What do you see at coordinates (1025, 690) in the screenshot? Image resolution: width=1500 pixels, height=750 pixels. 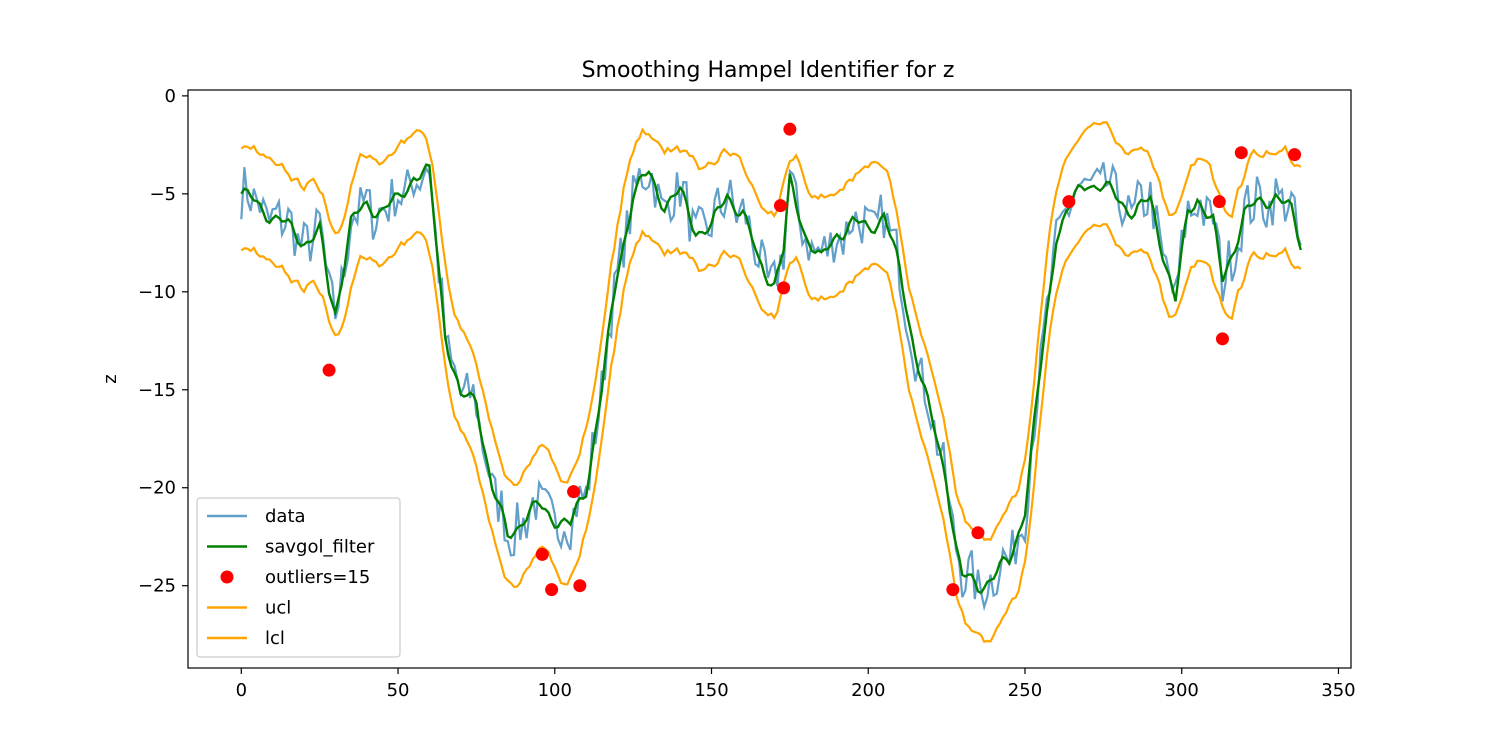 I see `x-tick-label: 250` at bounding box center [1025, 690].